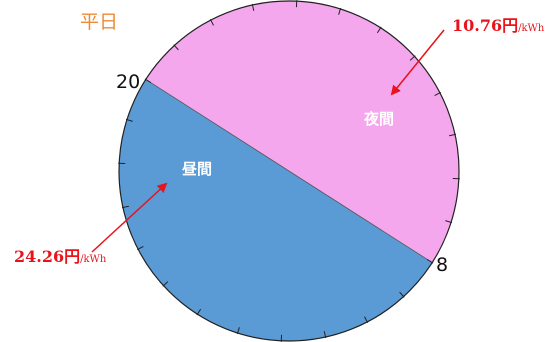 Image resolution: width=553 pixels, height=342 pixels. What do you see at coordinates (99, 22) in the screenshot?
I see `chart-title: 平日` at bounding box center [99, 22].